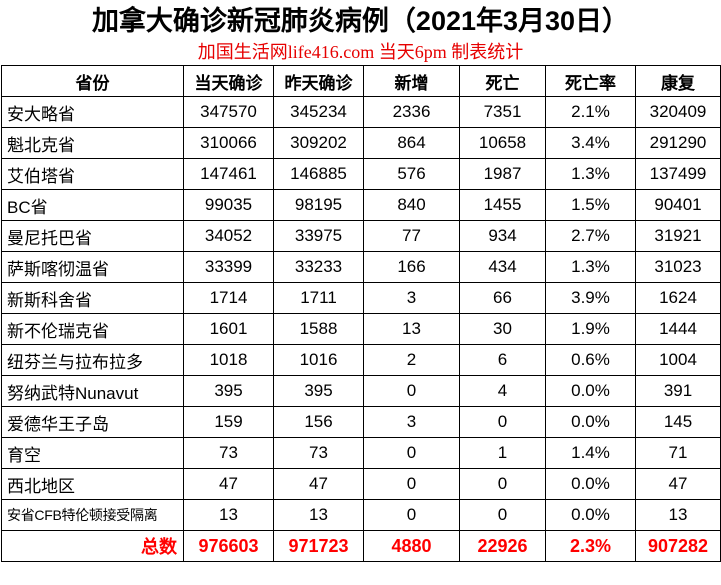 The height and width of the screenshot is (585, 721). What do you see at coordinates (92, 267) in the screenshot?
I see `cell-province: 萨斯喀彻温省` at bounding box center [92, 267].